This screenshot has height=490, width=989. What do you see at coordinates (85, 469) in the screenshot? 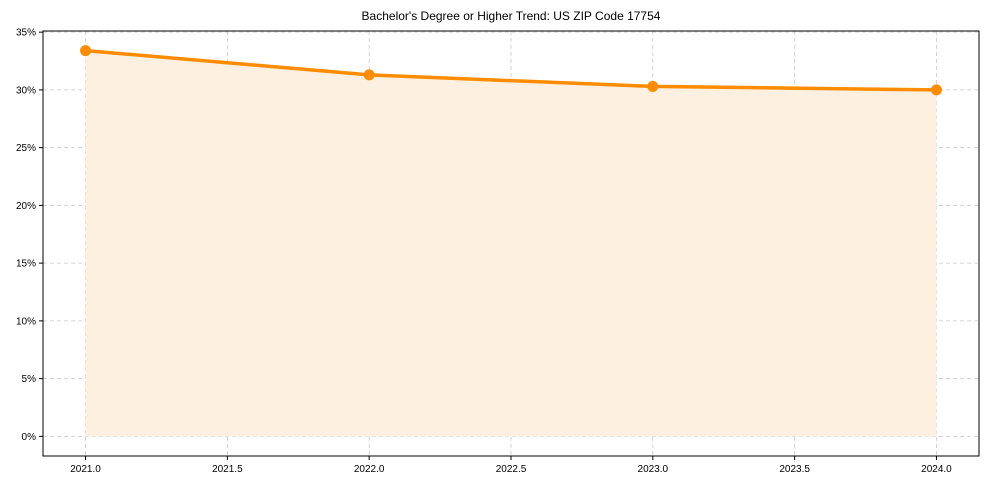
I see `x-tick-label: 2021.0` at bounding box center [85, 469].